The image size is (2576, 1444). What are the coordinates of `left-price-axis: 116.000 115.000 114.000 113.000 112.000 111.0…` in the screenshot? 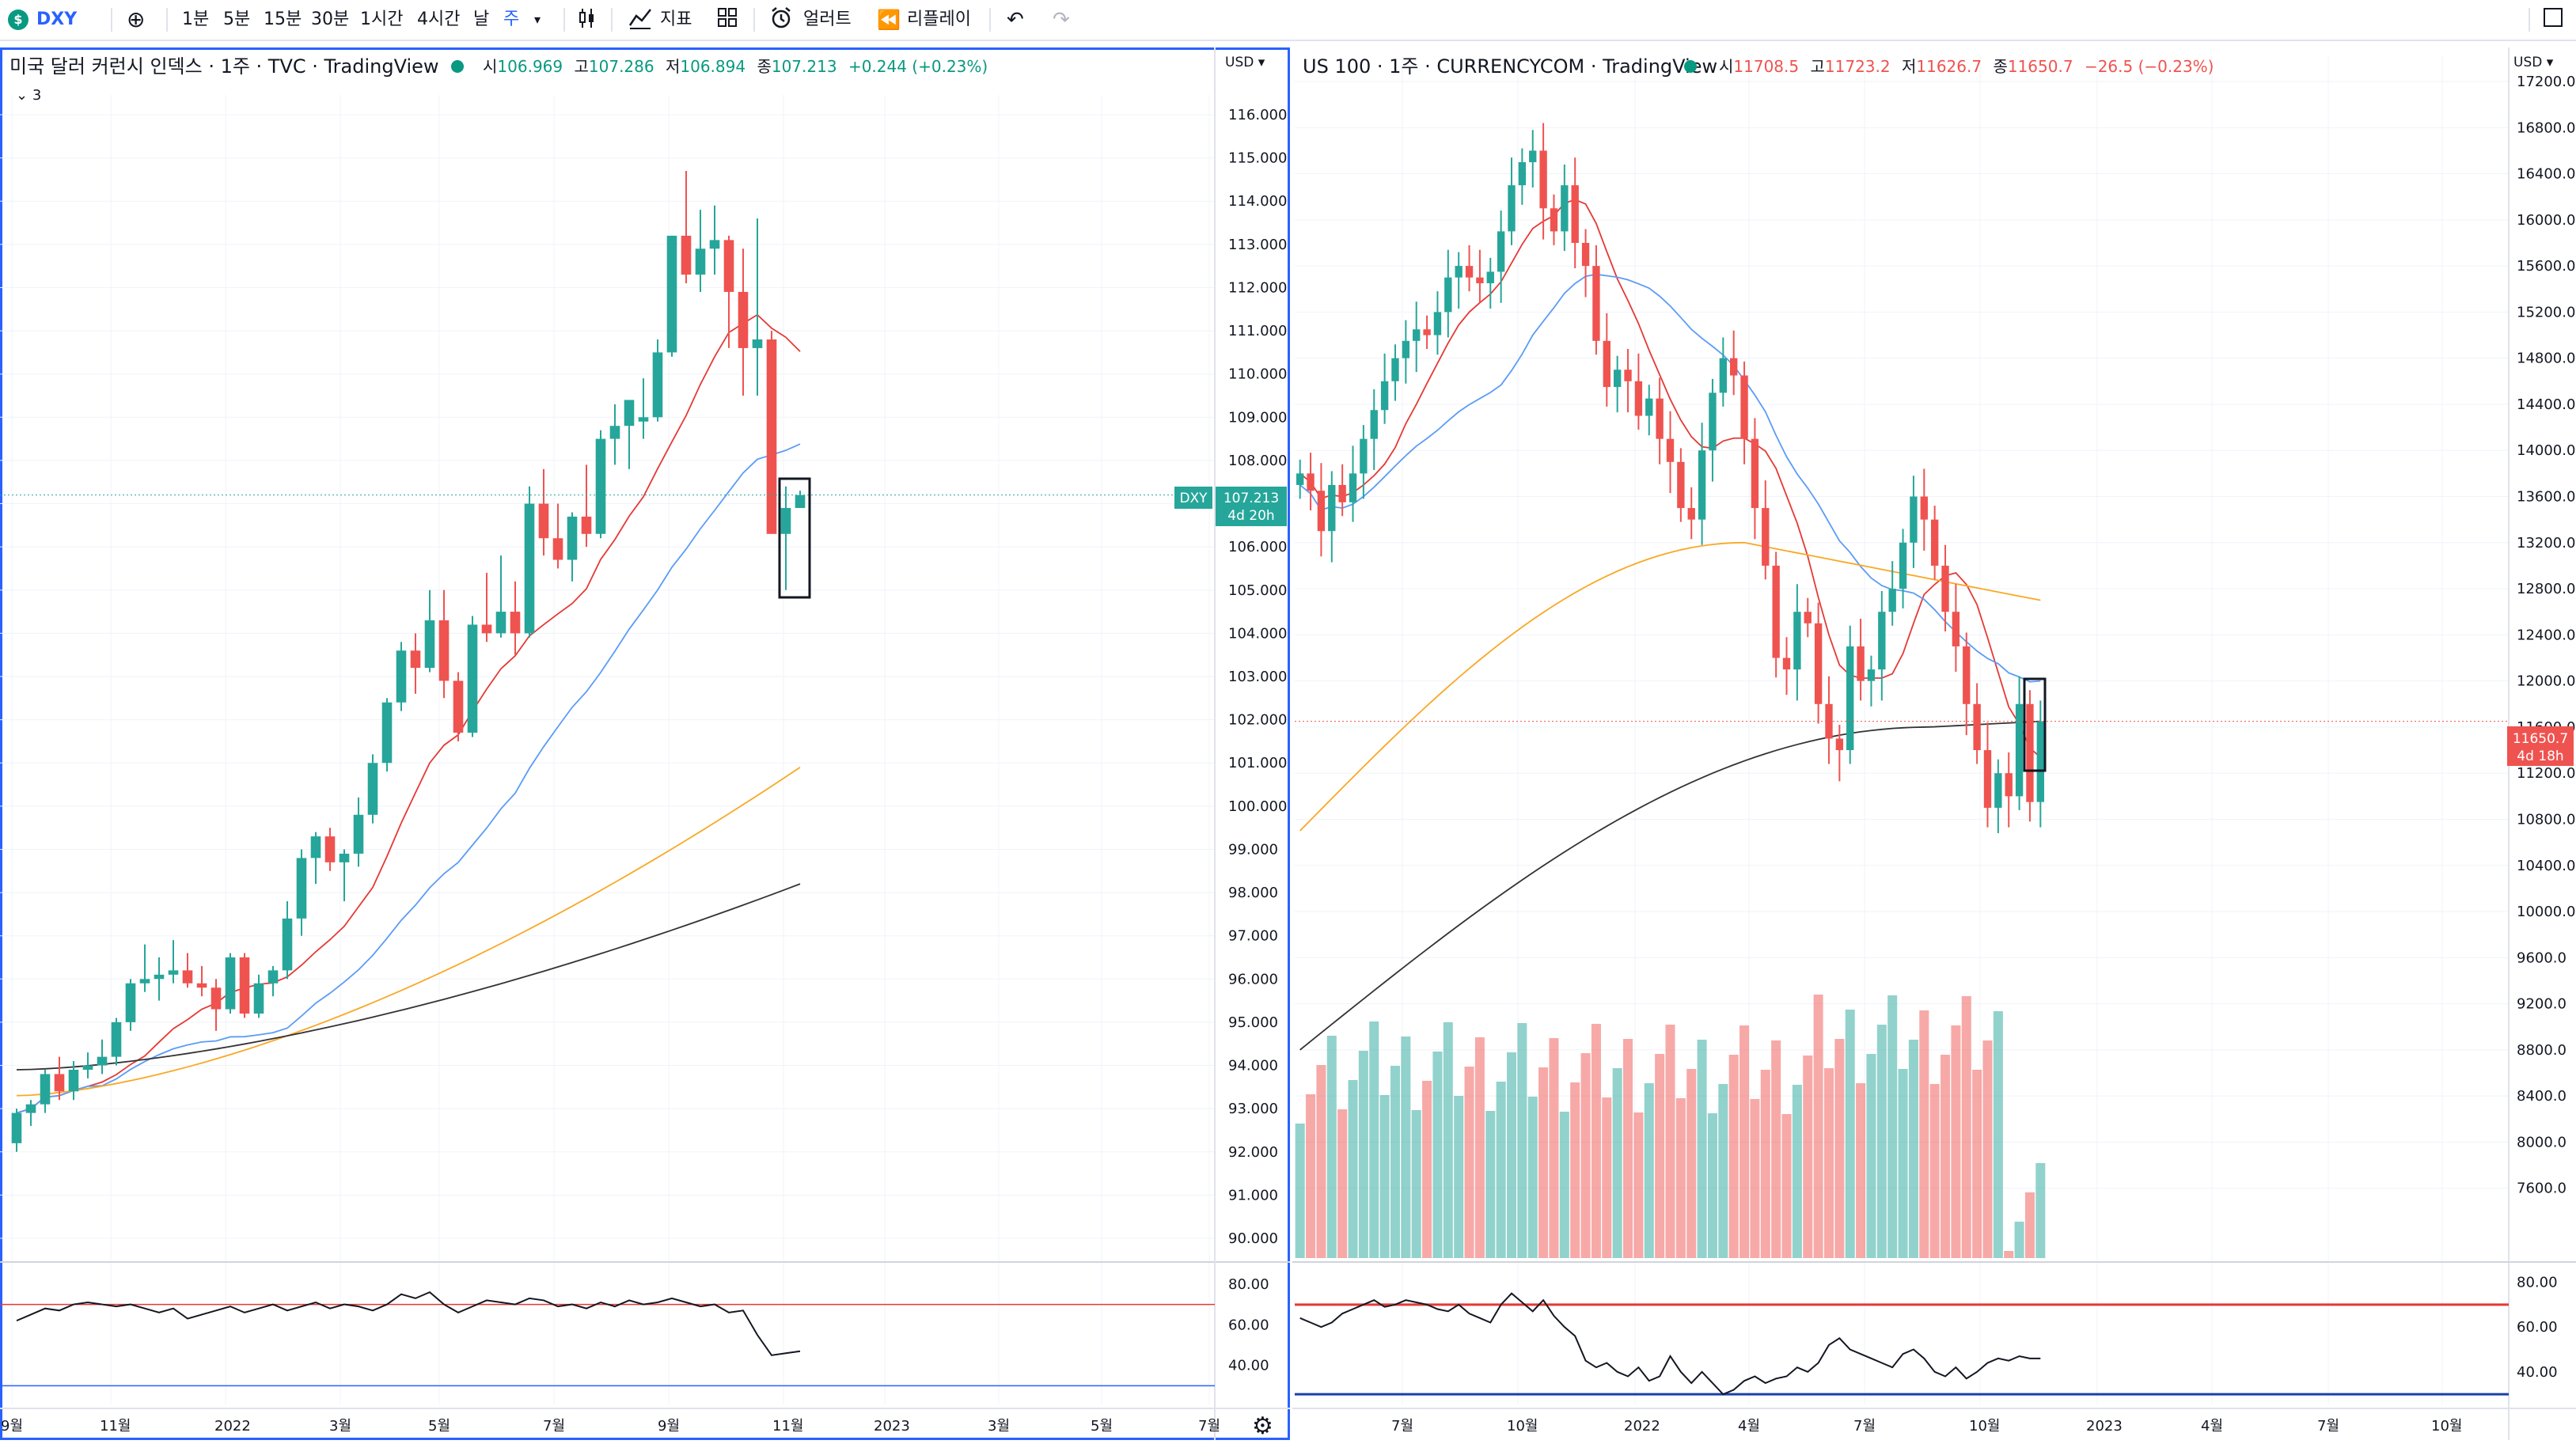 It's located at (1257, 677).